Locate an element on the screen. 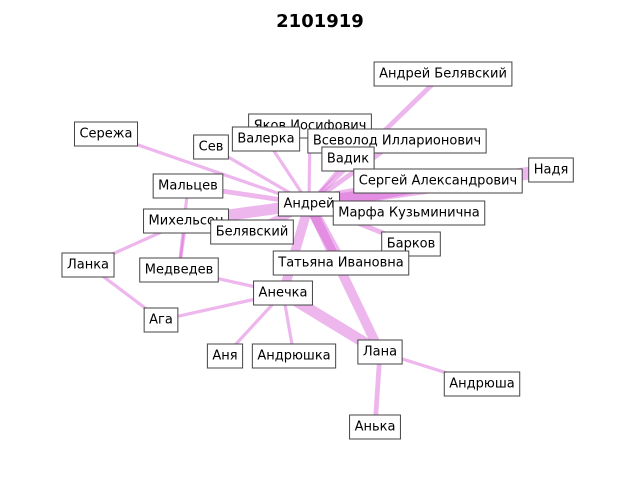 The width and height of the screenshot is (640, 480). node-label: Аня is located at coordinates (224, 356).